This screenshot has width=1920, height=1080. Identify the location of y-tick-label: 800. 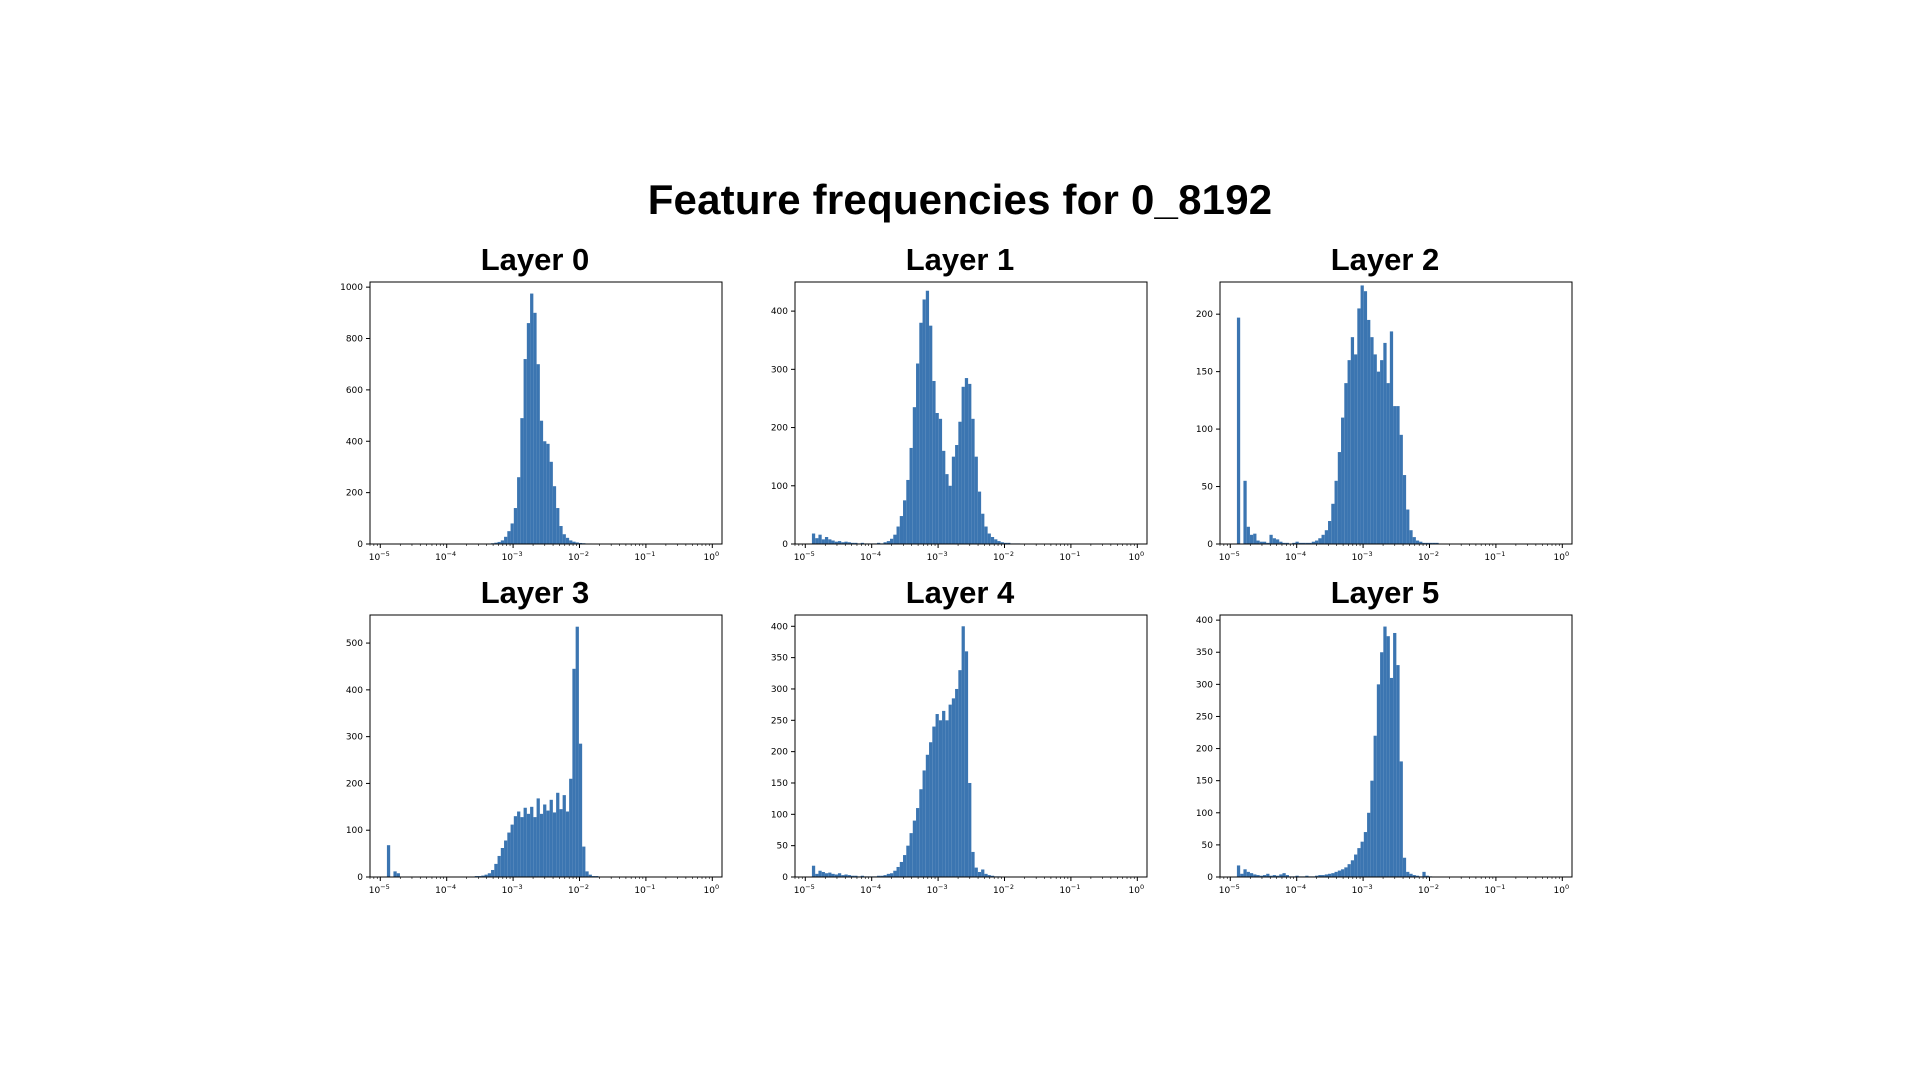
(354, 340).